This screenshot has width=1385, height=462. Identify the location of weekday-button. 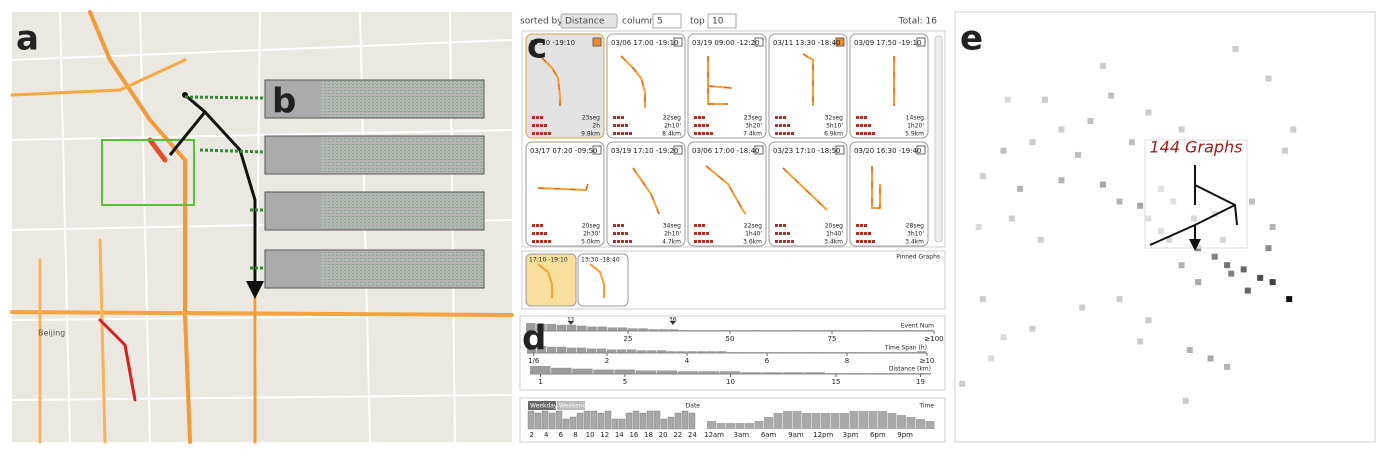
(542, 405).